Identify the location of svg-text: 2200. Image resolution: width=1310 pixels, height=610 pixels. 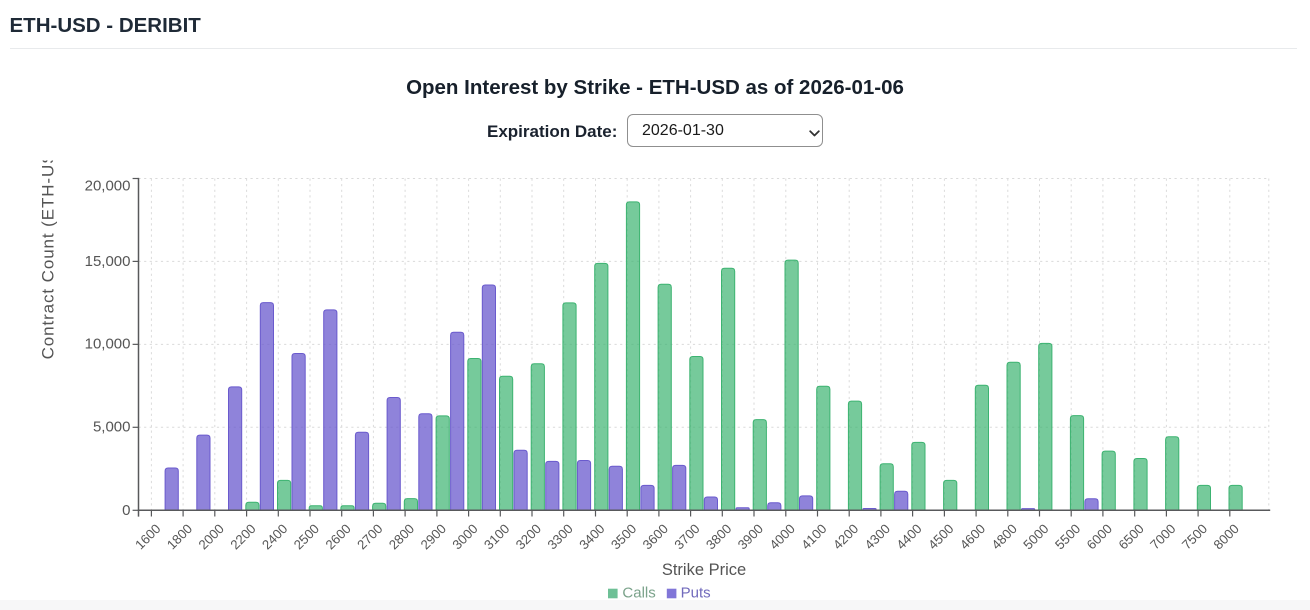
(242, 536).